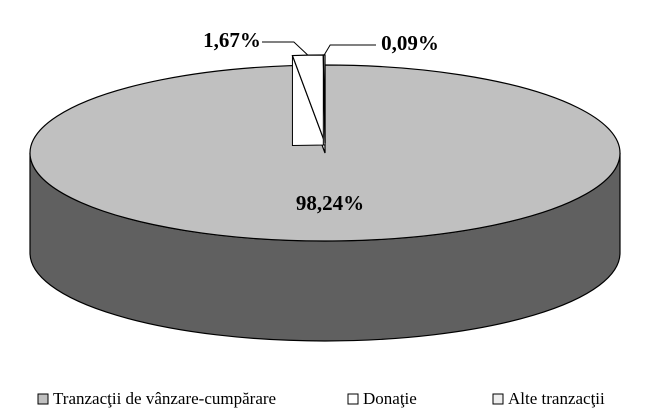 Image resolution: width=647 pixels, height=417 pixels. Describe the element at coordinates (232, 40) in the screenshot. I see `data-label: 1,67%` at that location.